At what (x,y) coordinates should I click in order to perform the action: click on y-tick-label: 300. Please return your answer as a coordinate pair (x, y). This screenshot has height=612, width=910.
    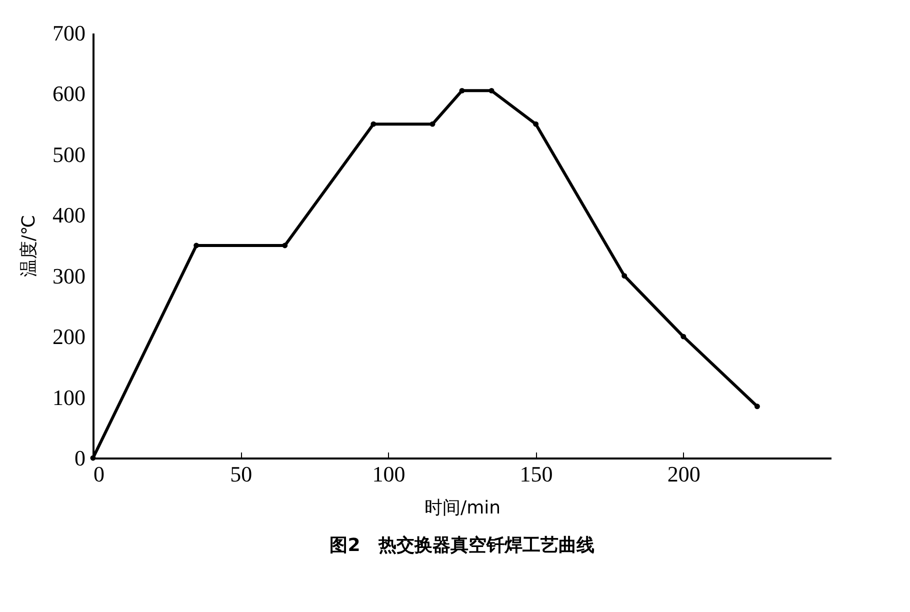
    Looking at the image, I should click on (69, 275).